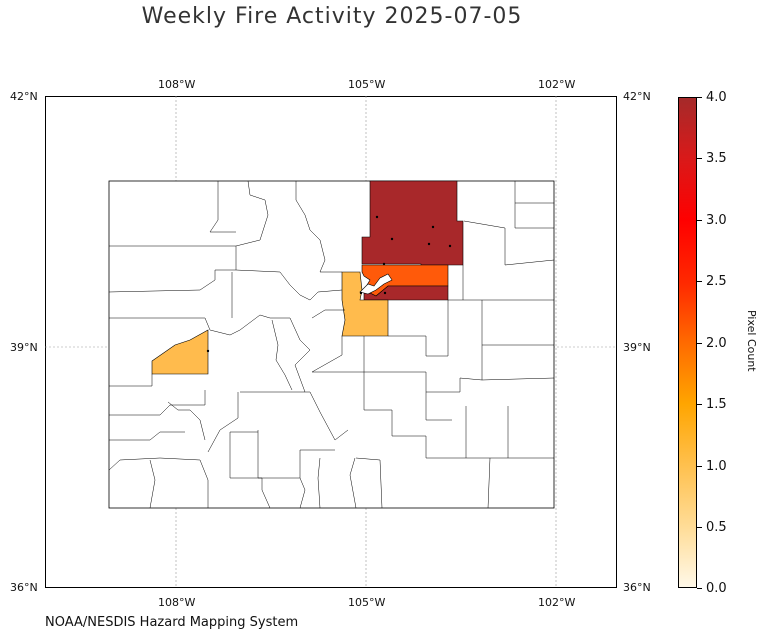 The height and width of the screenshot is (640, 764). What do you see at coordinates (24, 587) in the screenshot?
I see `lat-tick-left-3: 36°N` at bounding box center [24, 587].